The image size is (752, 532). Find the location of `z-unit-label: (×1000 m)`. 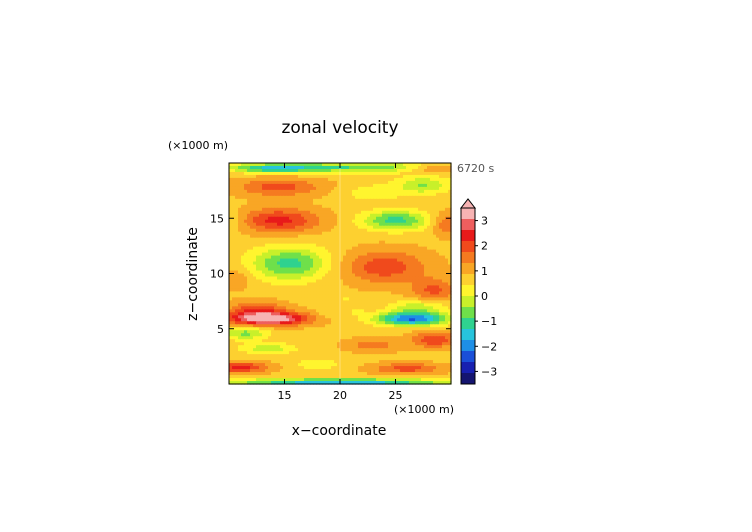

z-unit-label: (×1000 m) is located at coordinates (198, 145).